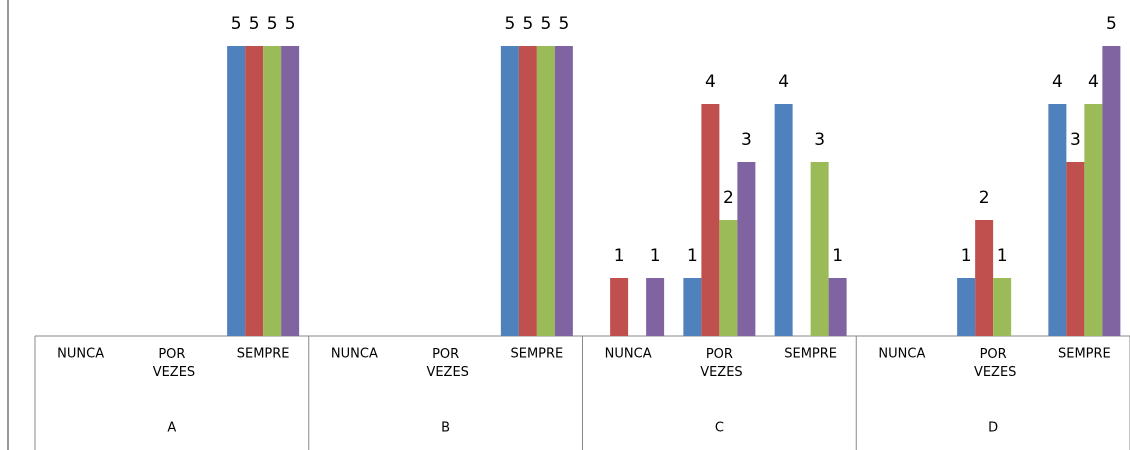  Describe the element at coordinates (719, 428) in the screenshot. I see `group-label: C` at that location.